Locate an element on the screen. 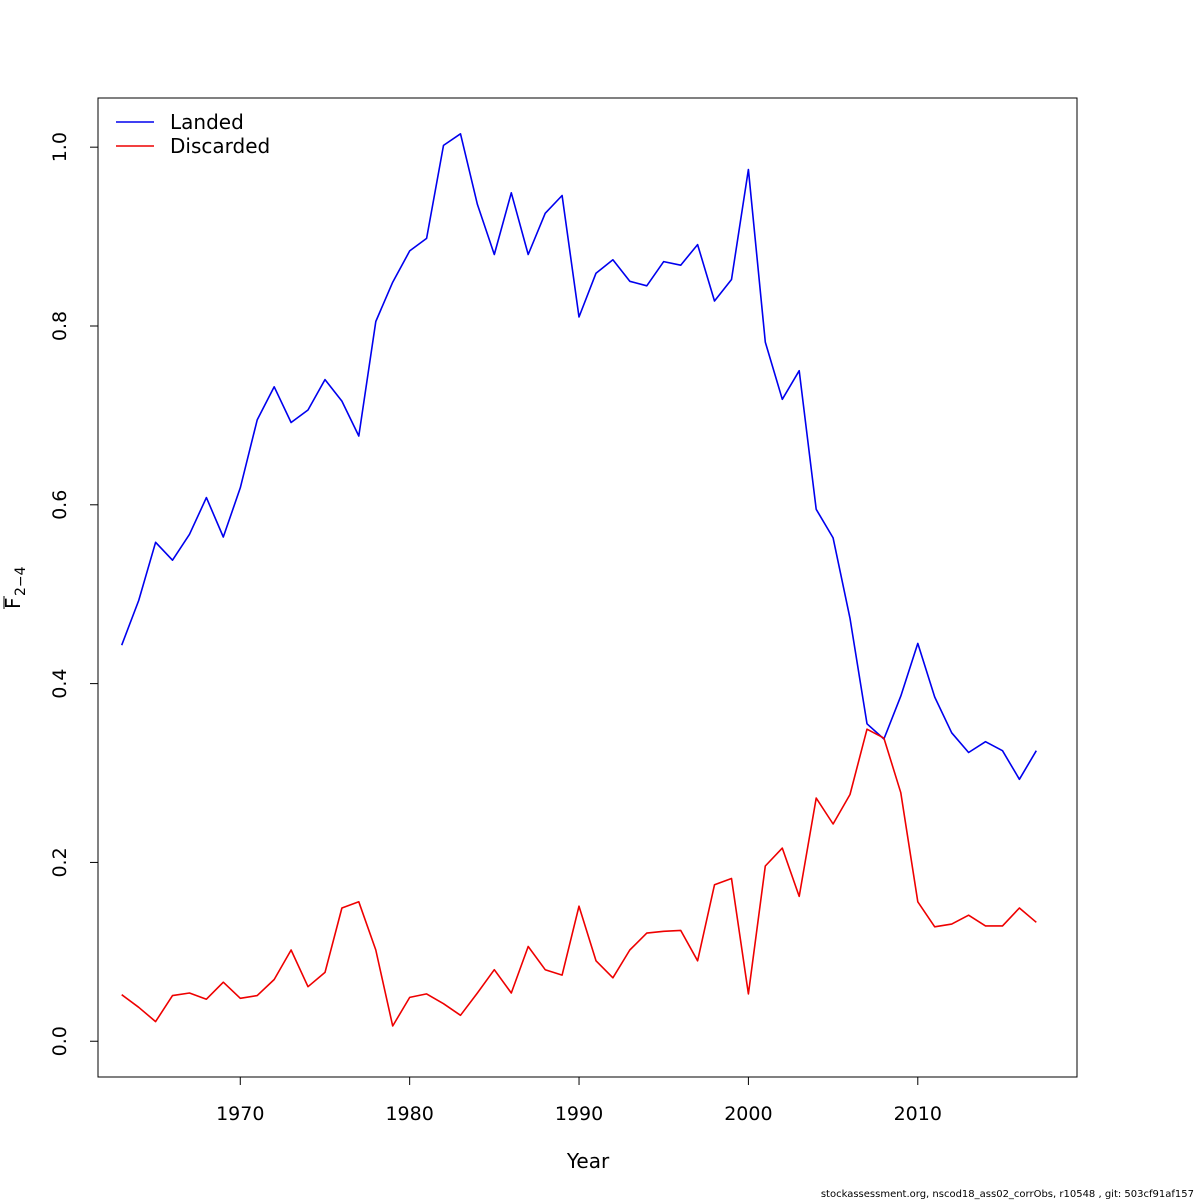 The width and height of the screenshot is (1200, 1200). y-axis-title-subscript: 2−4 is located at coordinates (21, 581).